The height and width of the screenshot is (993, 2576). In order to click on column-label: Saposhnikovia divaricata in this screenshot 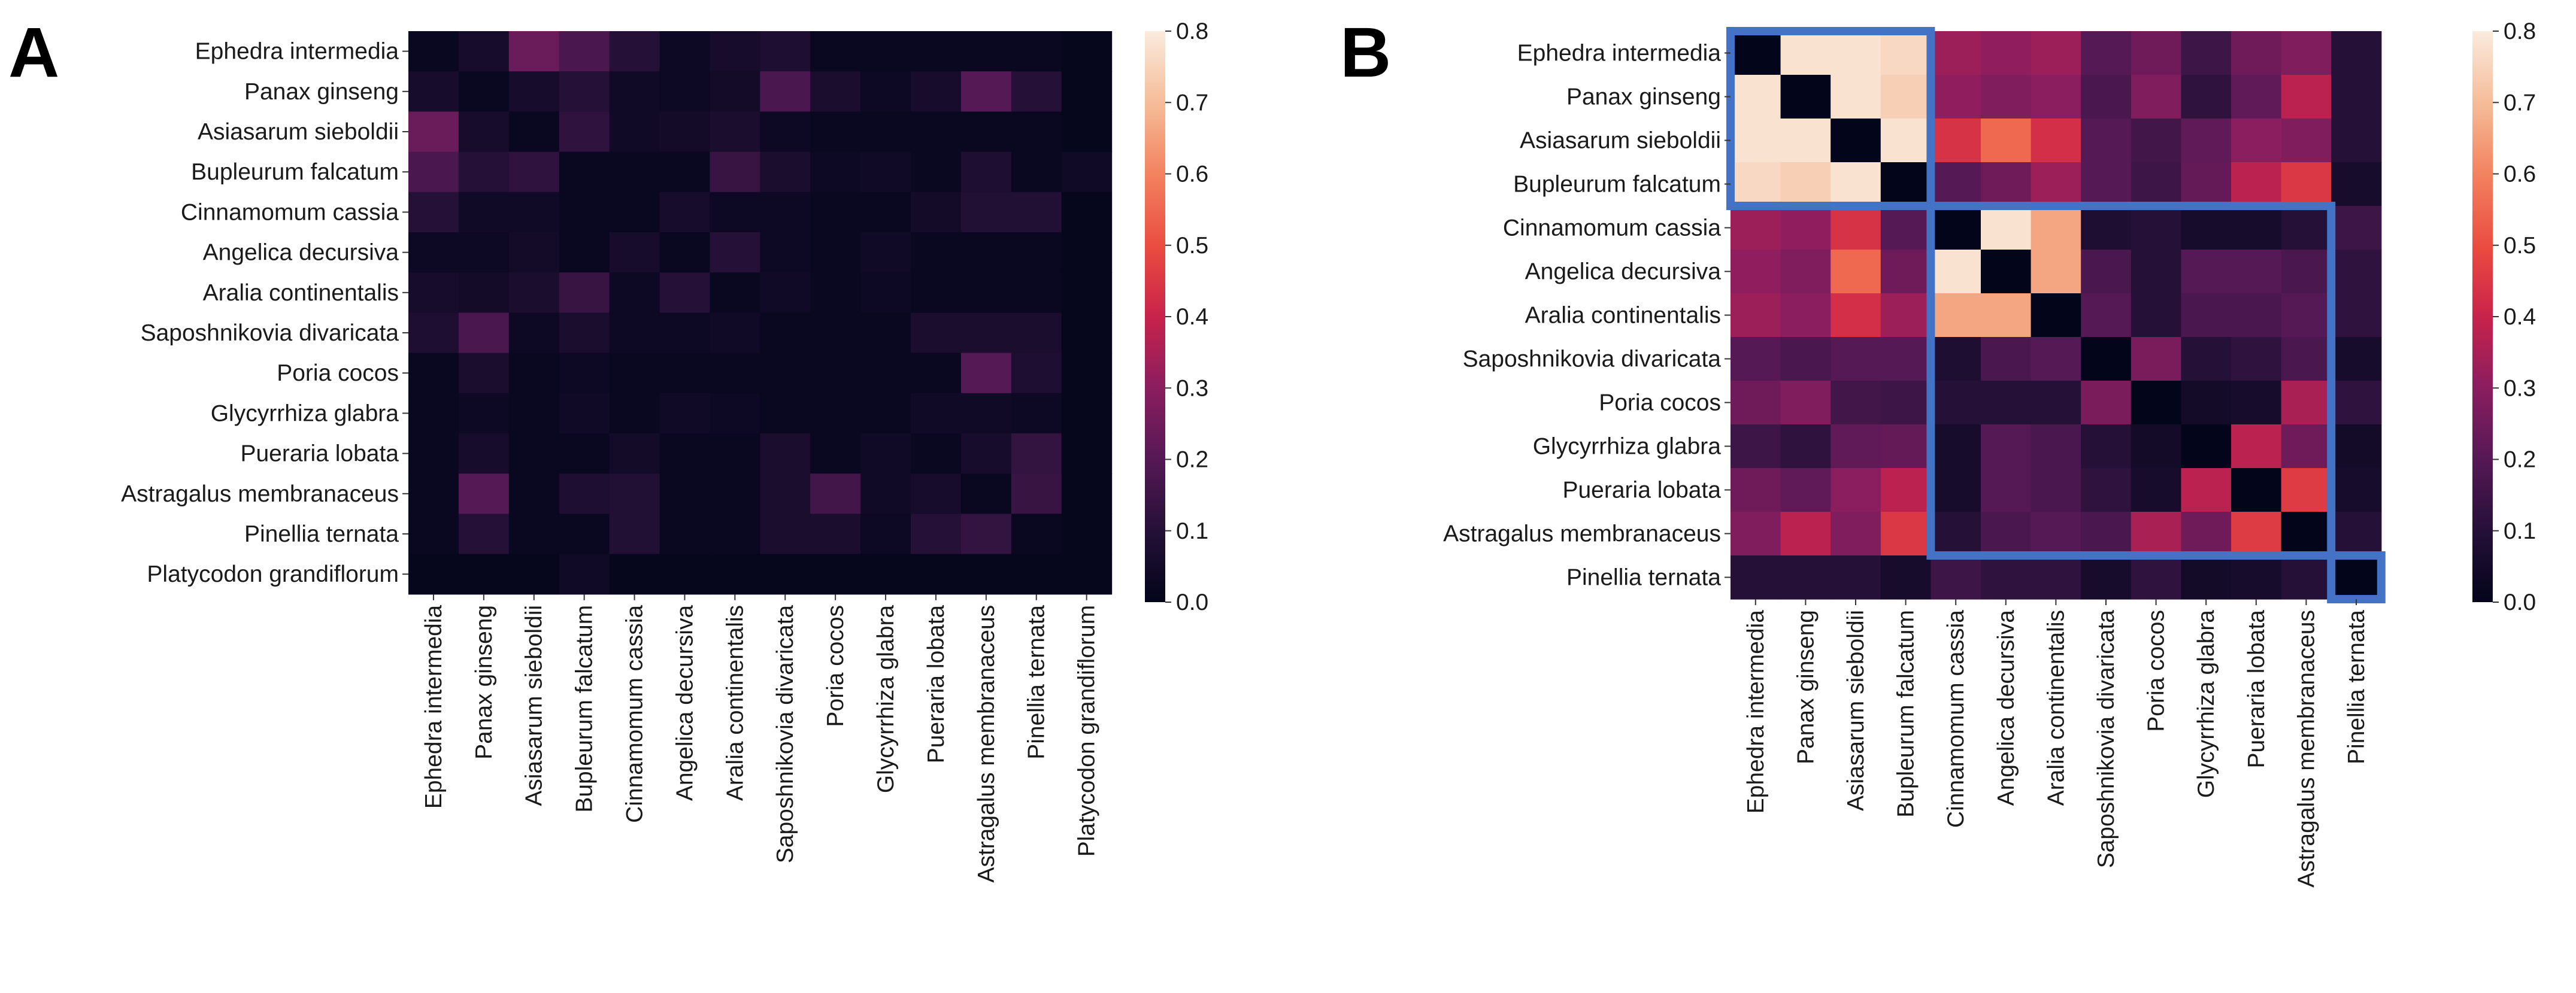, I will do `click(2106, 739)`.